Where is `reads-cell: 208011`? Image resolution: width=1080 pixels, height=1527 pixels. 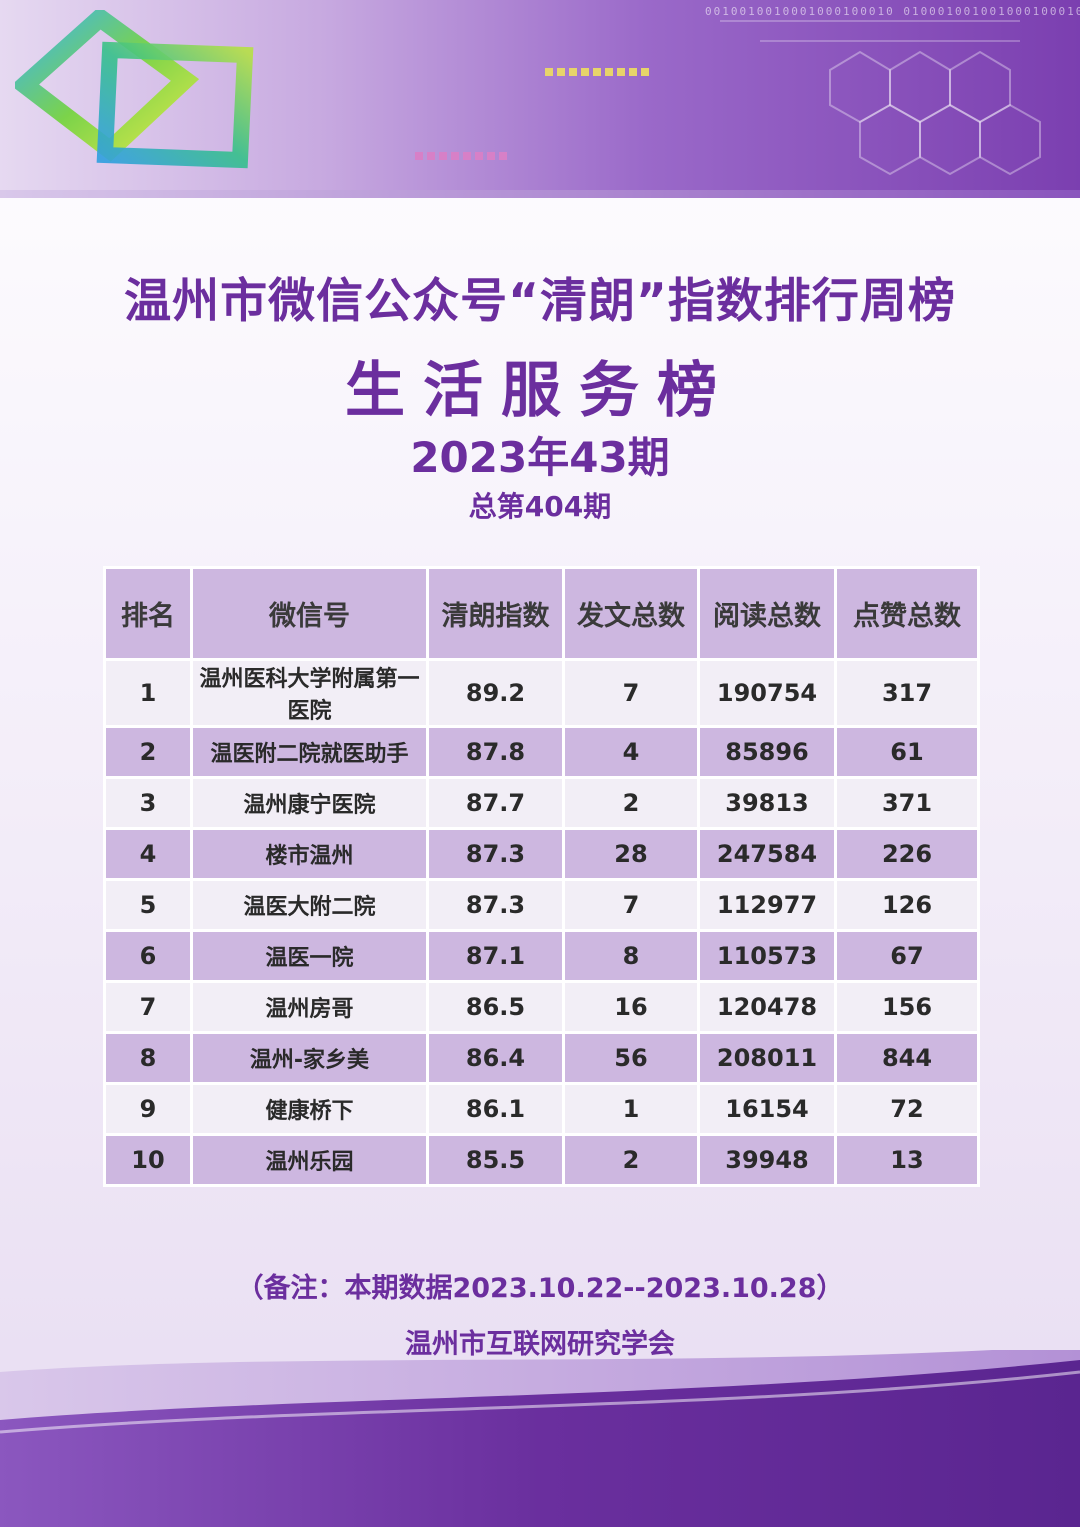
reads-cell: 208011 is located at coordinates (767, 1058).